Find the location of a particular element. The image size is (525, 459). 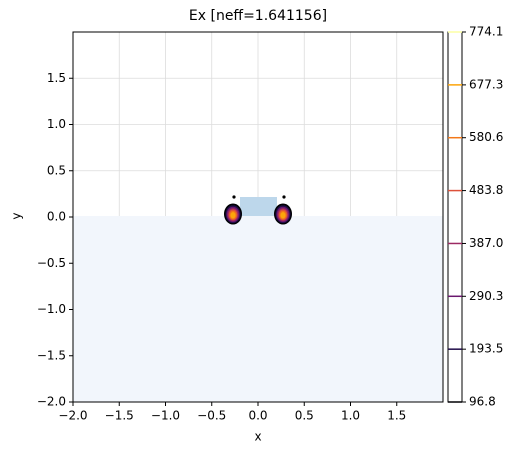

y-tick-label: 0.0 is located at coordinates (56, 217).